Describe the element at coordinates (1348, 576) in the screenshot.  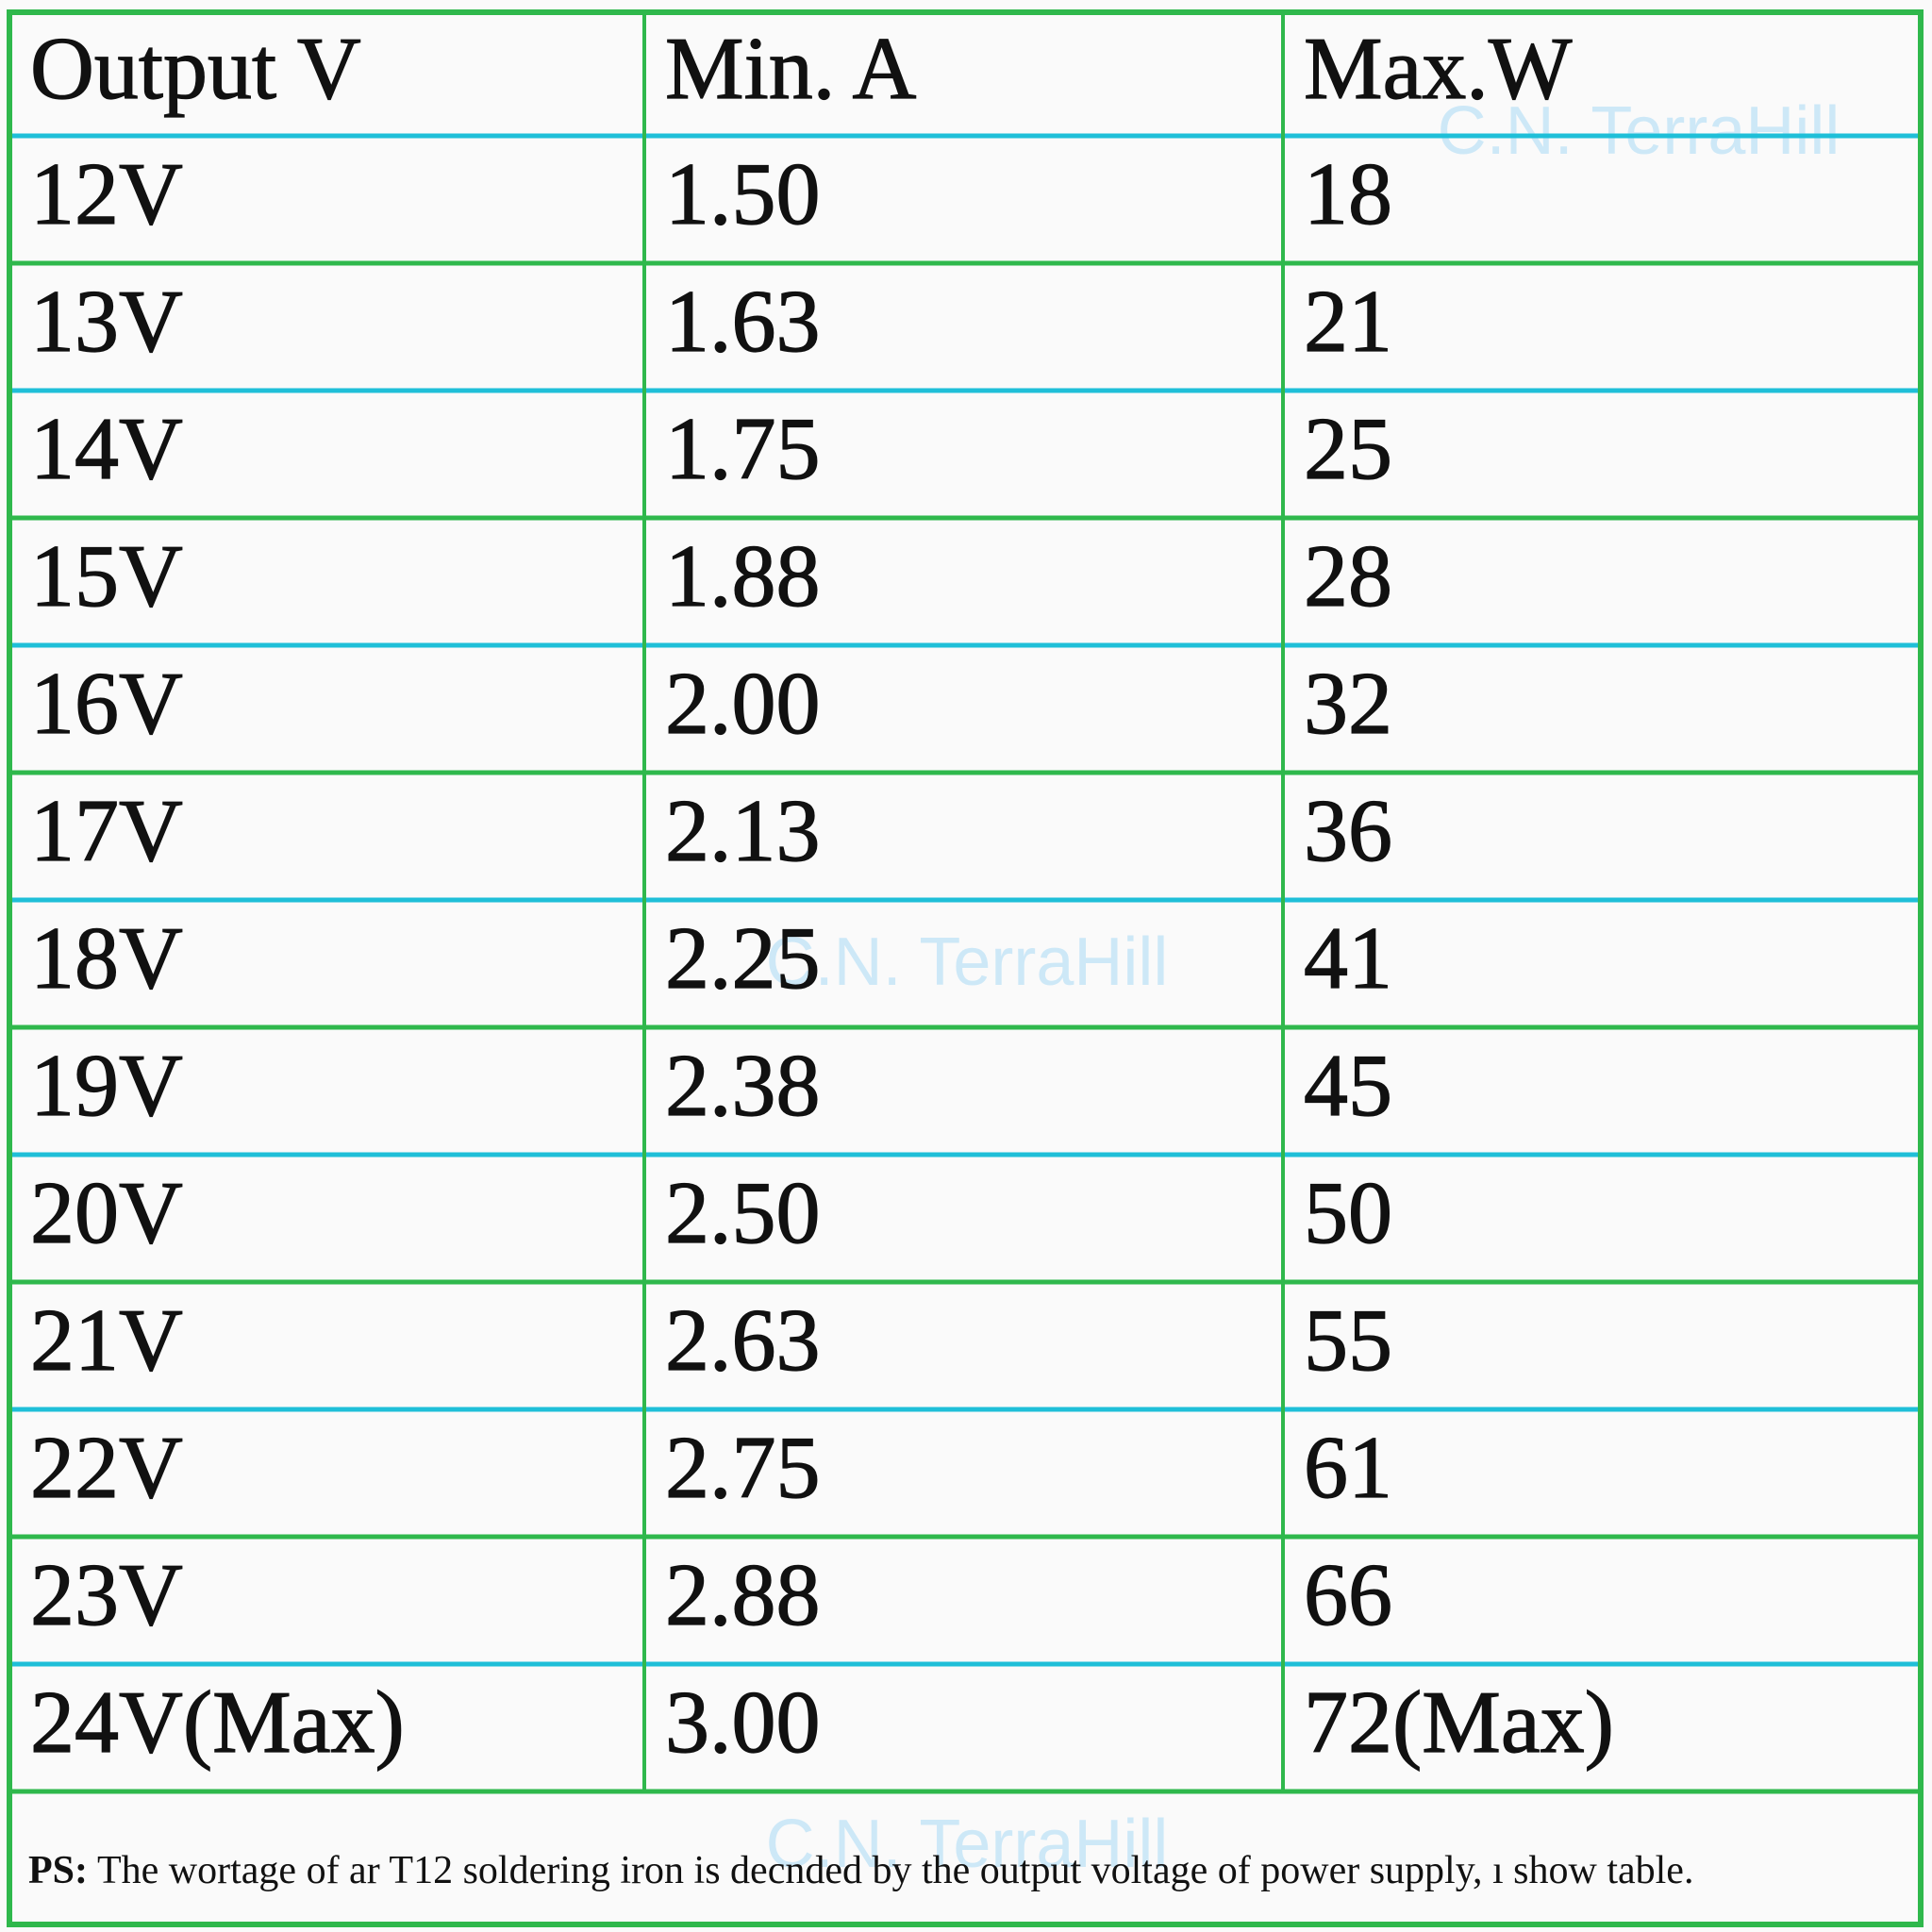
I see `table-cell: 28` at that location.